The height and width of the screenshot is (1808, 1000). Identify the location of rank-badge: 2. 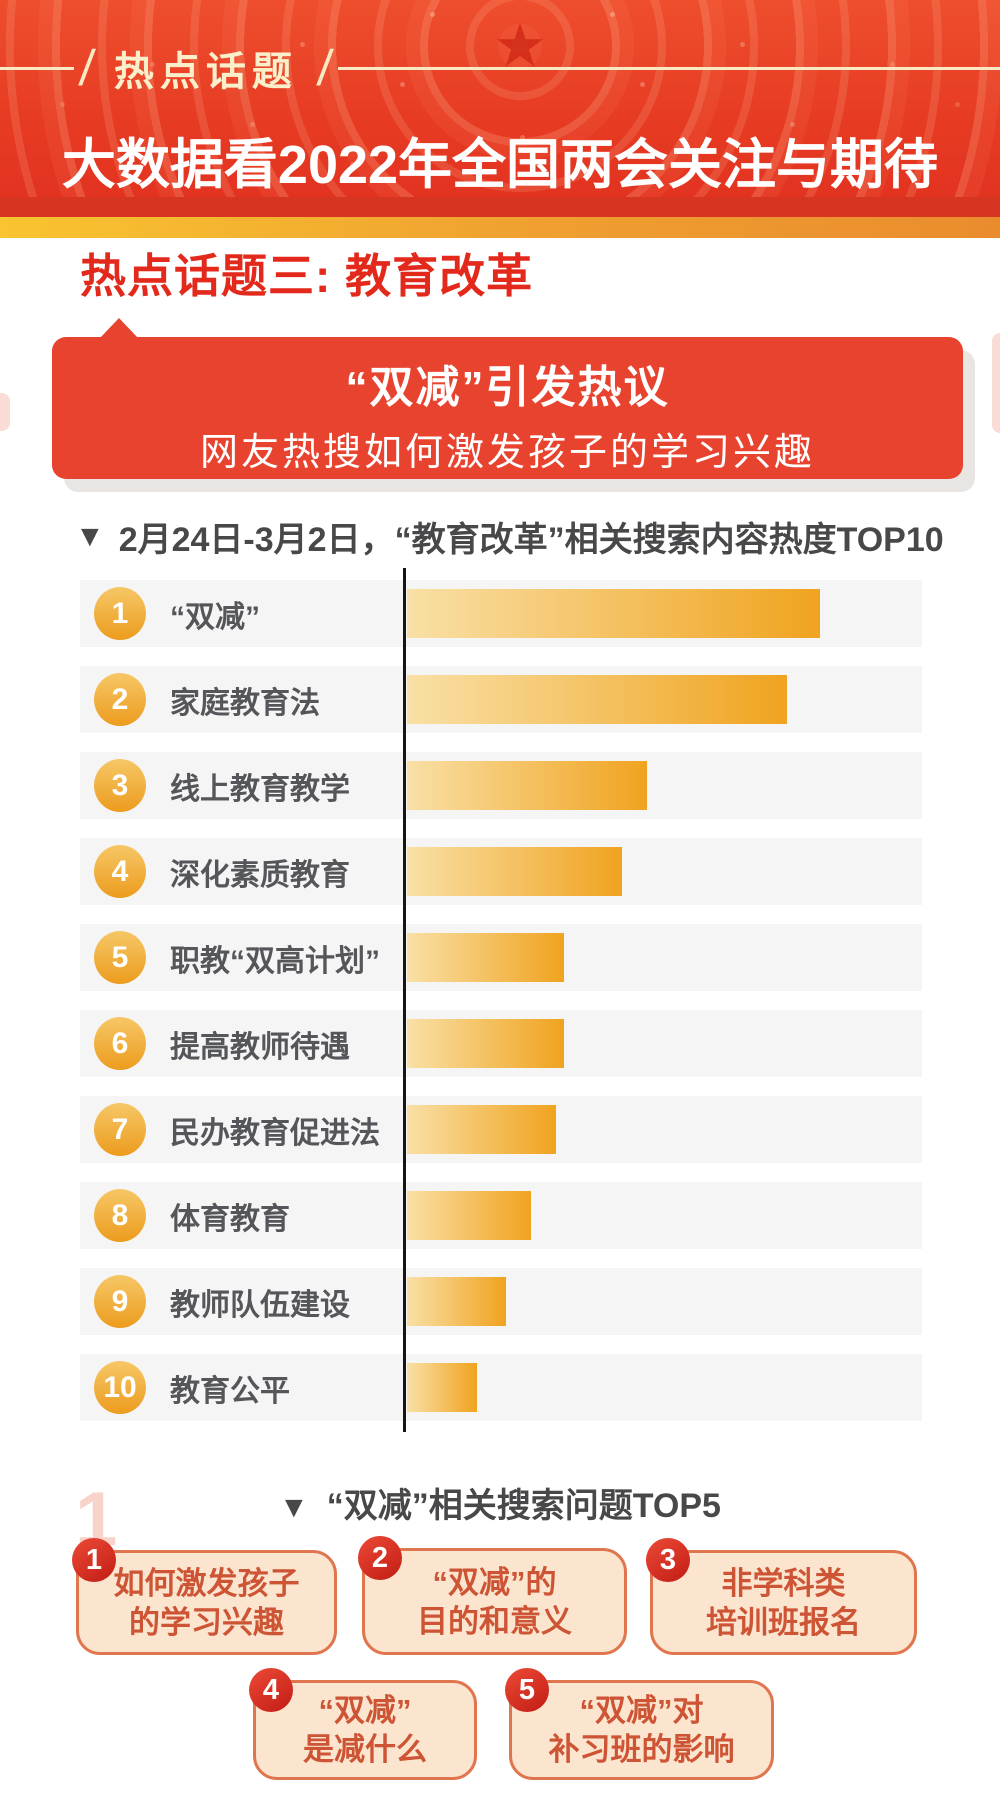
(120, 699).